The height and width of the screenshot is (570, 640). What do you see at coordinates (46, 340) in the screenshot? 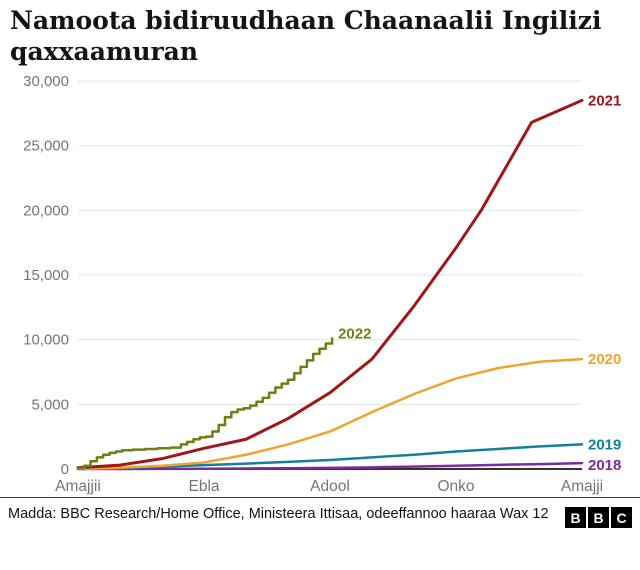
I see `y-tick-label: 10,000` at bounding box center [46, 340].